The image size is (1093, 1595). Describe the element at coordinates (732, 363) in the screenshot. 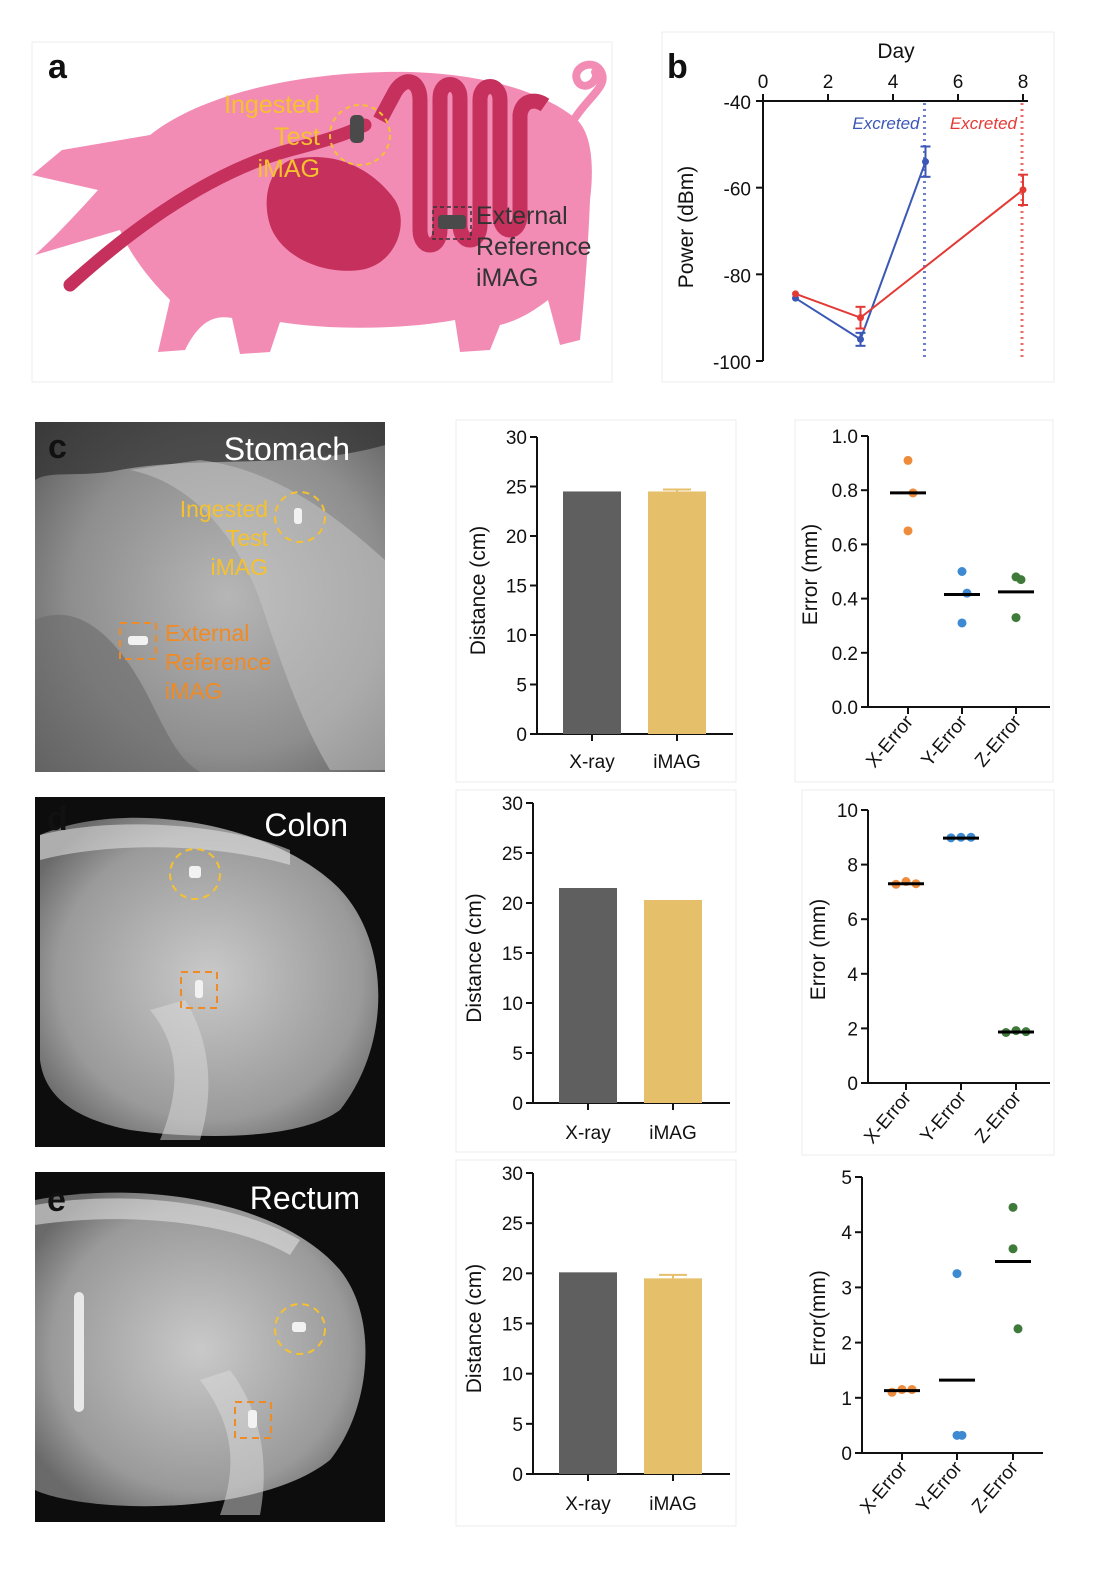

I see `y-tick-label: -100` at that location.